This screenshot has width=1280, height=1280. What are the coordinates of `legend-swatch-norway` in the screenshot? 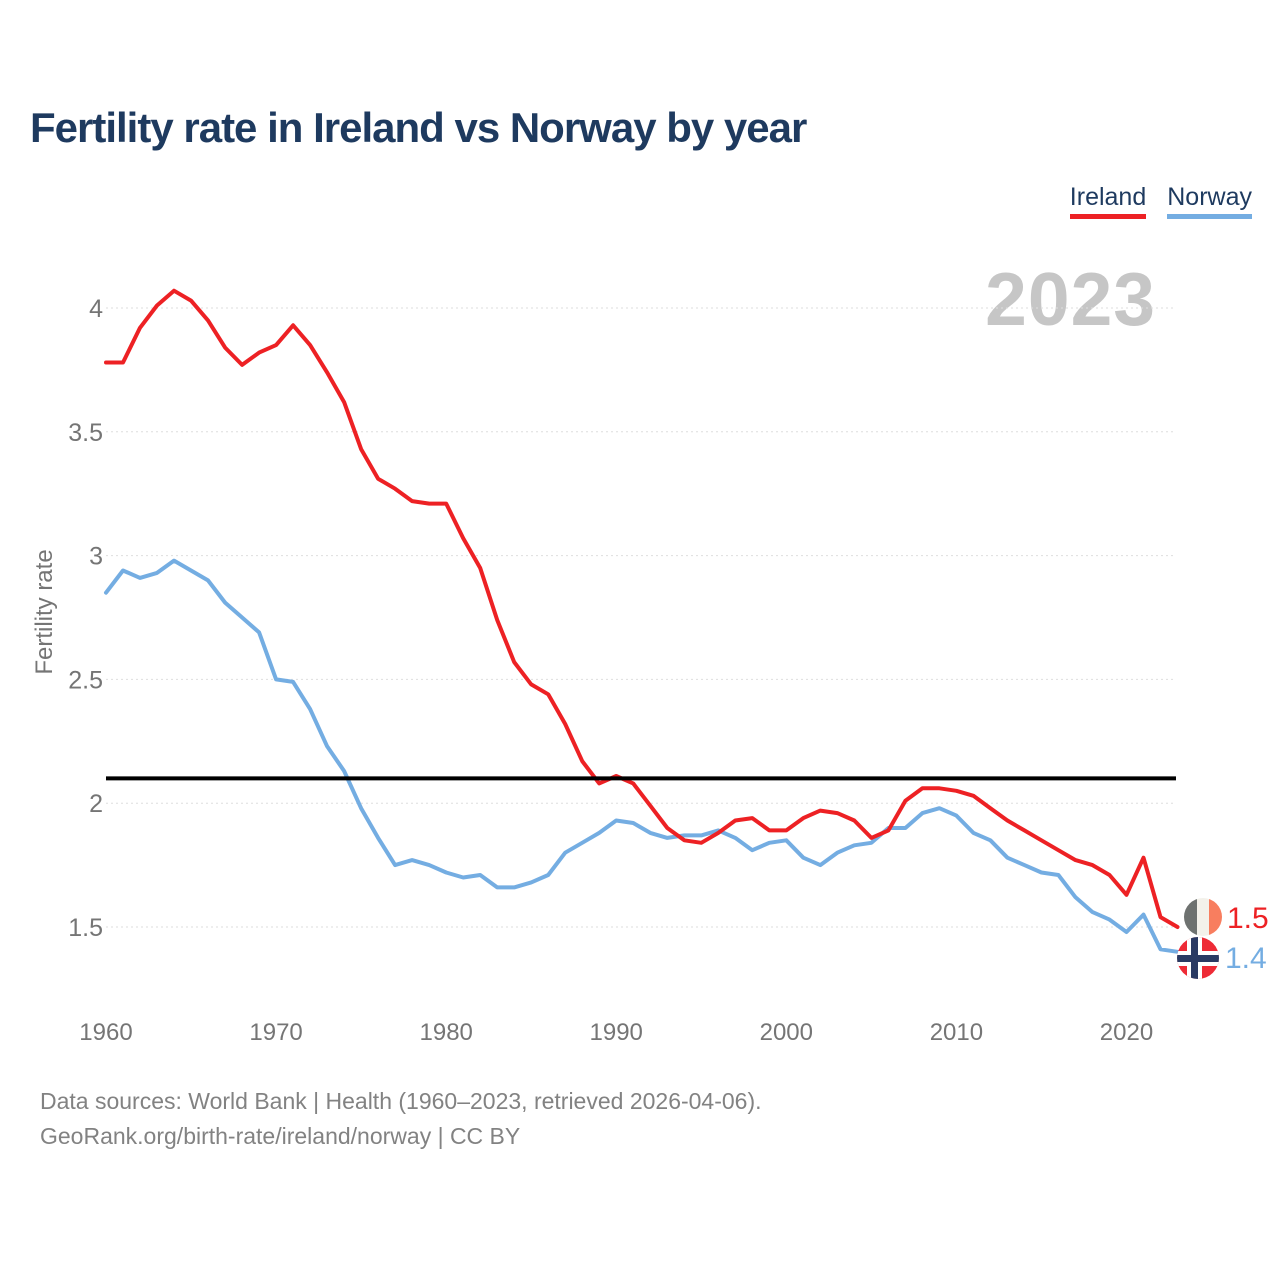 It's located at (1209, 216).